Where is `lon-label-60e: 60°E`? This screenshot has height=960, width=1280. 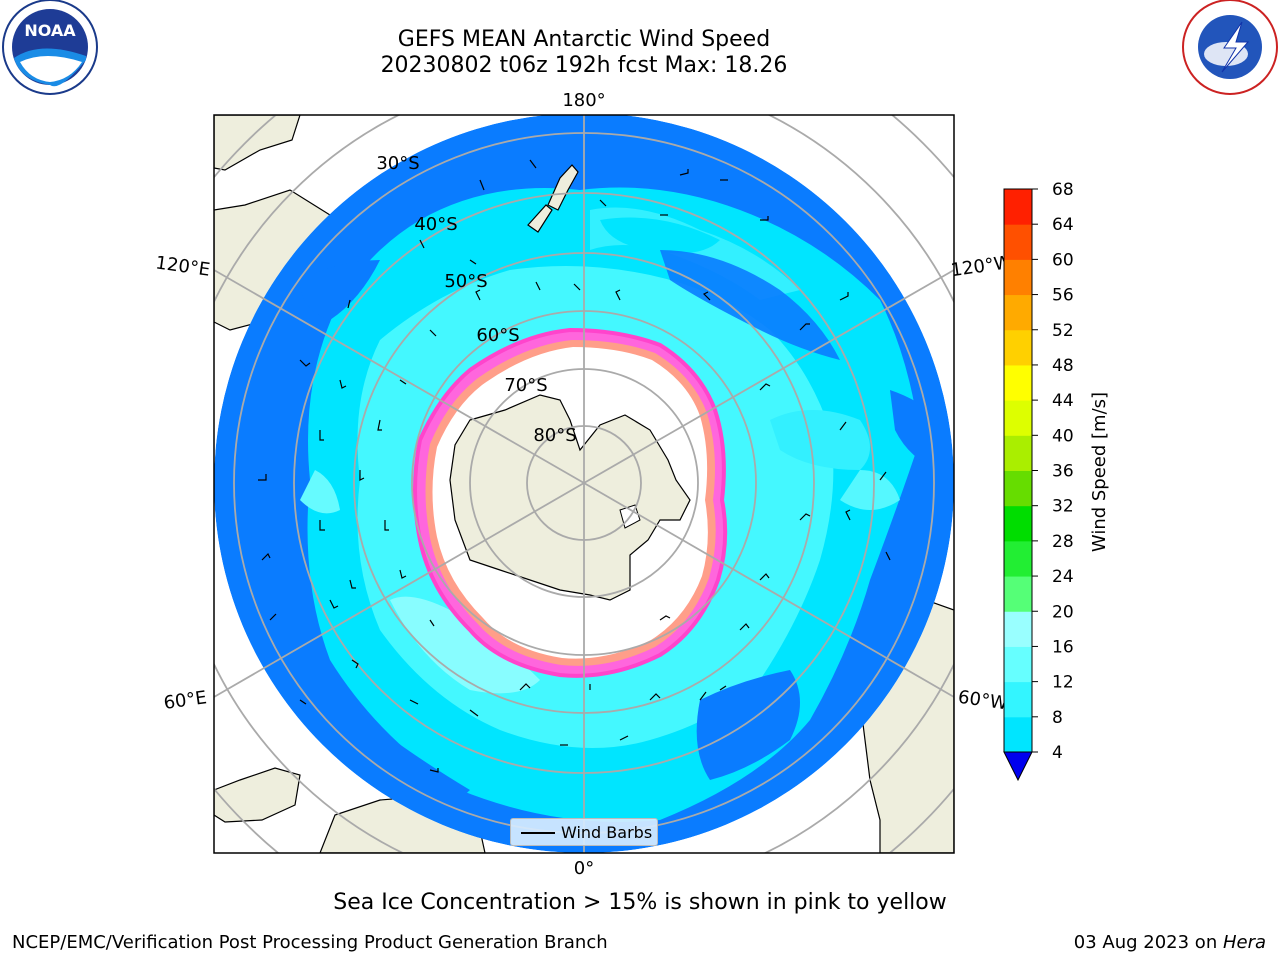 lon-label-60e: 60°E is located at coordinates (185, 700).